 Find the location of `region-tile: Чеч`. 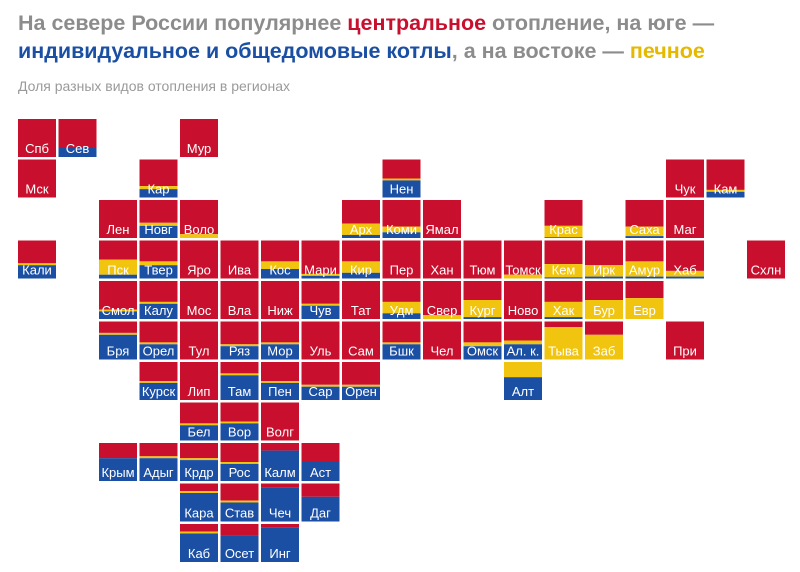

region-tile: Чеч is located at coordinates (280, 502).